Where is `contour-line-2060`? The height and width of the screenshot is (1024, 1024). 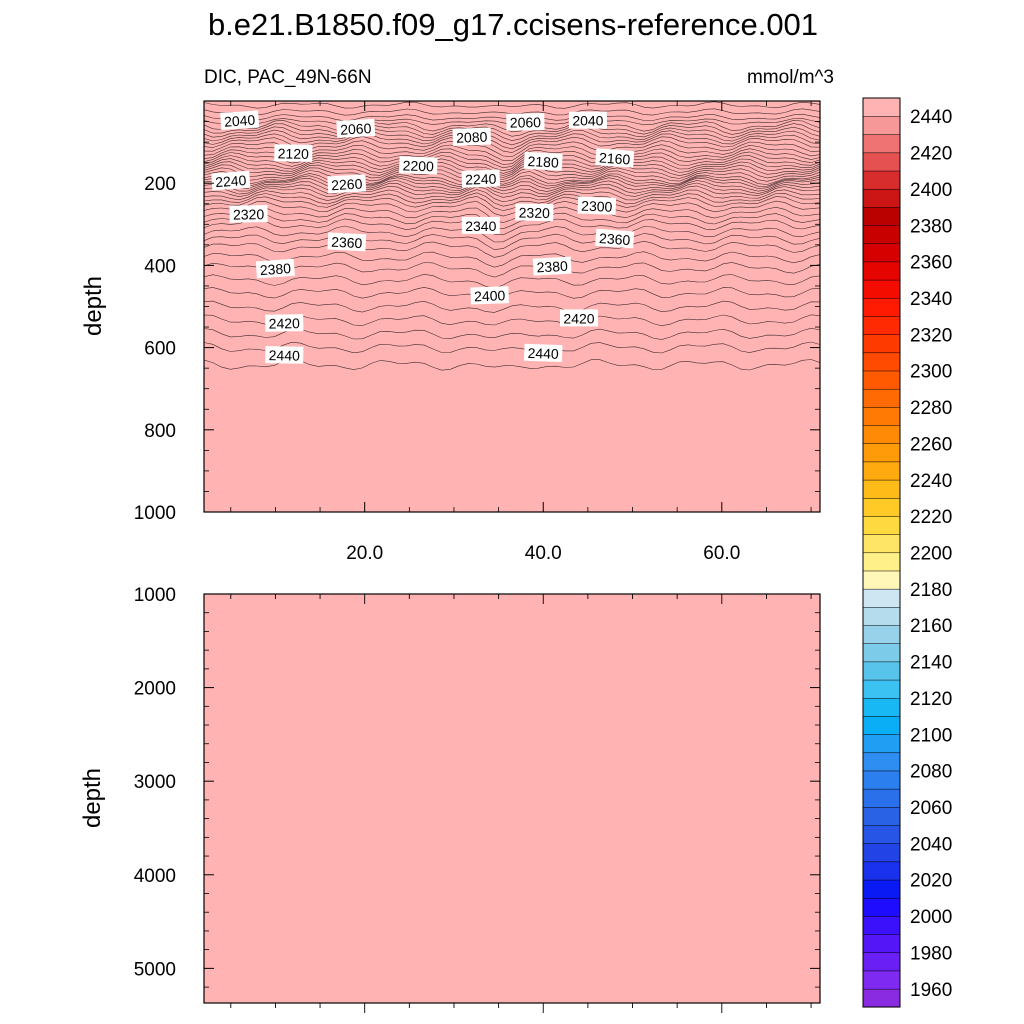 contour-line-2060 is located at coordinates (512, 130).